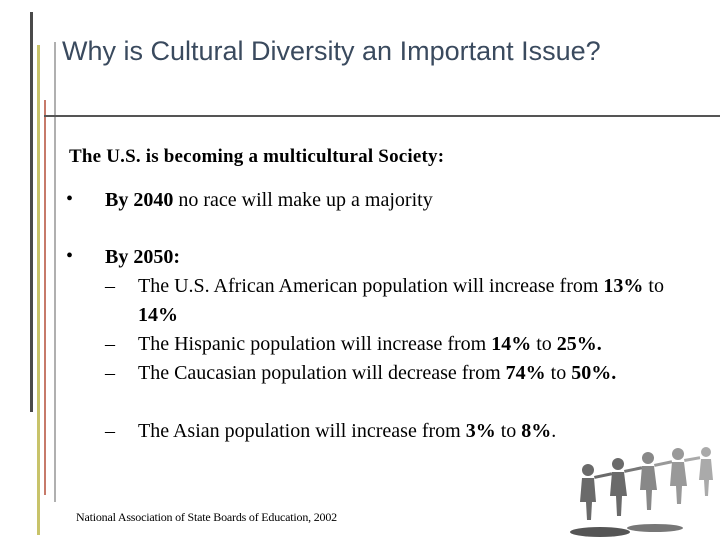 This screenshot has height=540, width=720. I want to click on sub-item-from: 3%, so click(480, 431).